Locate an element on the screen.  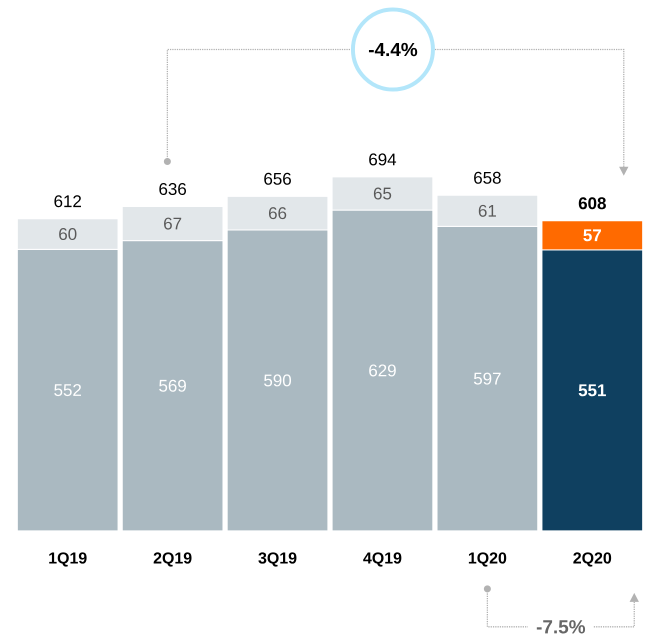
total-label: 612 is located at coordinates (67, 201).